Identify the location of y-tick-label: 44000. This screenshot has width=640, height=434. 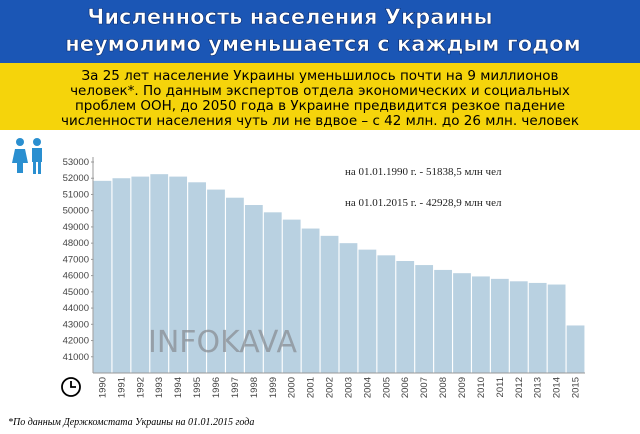
(76, 308).